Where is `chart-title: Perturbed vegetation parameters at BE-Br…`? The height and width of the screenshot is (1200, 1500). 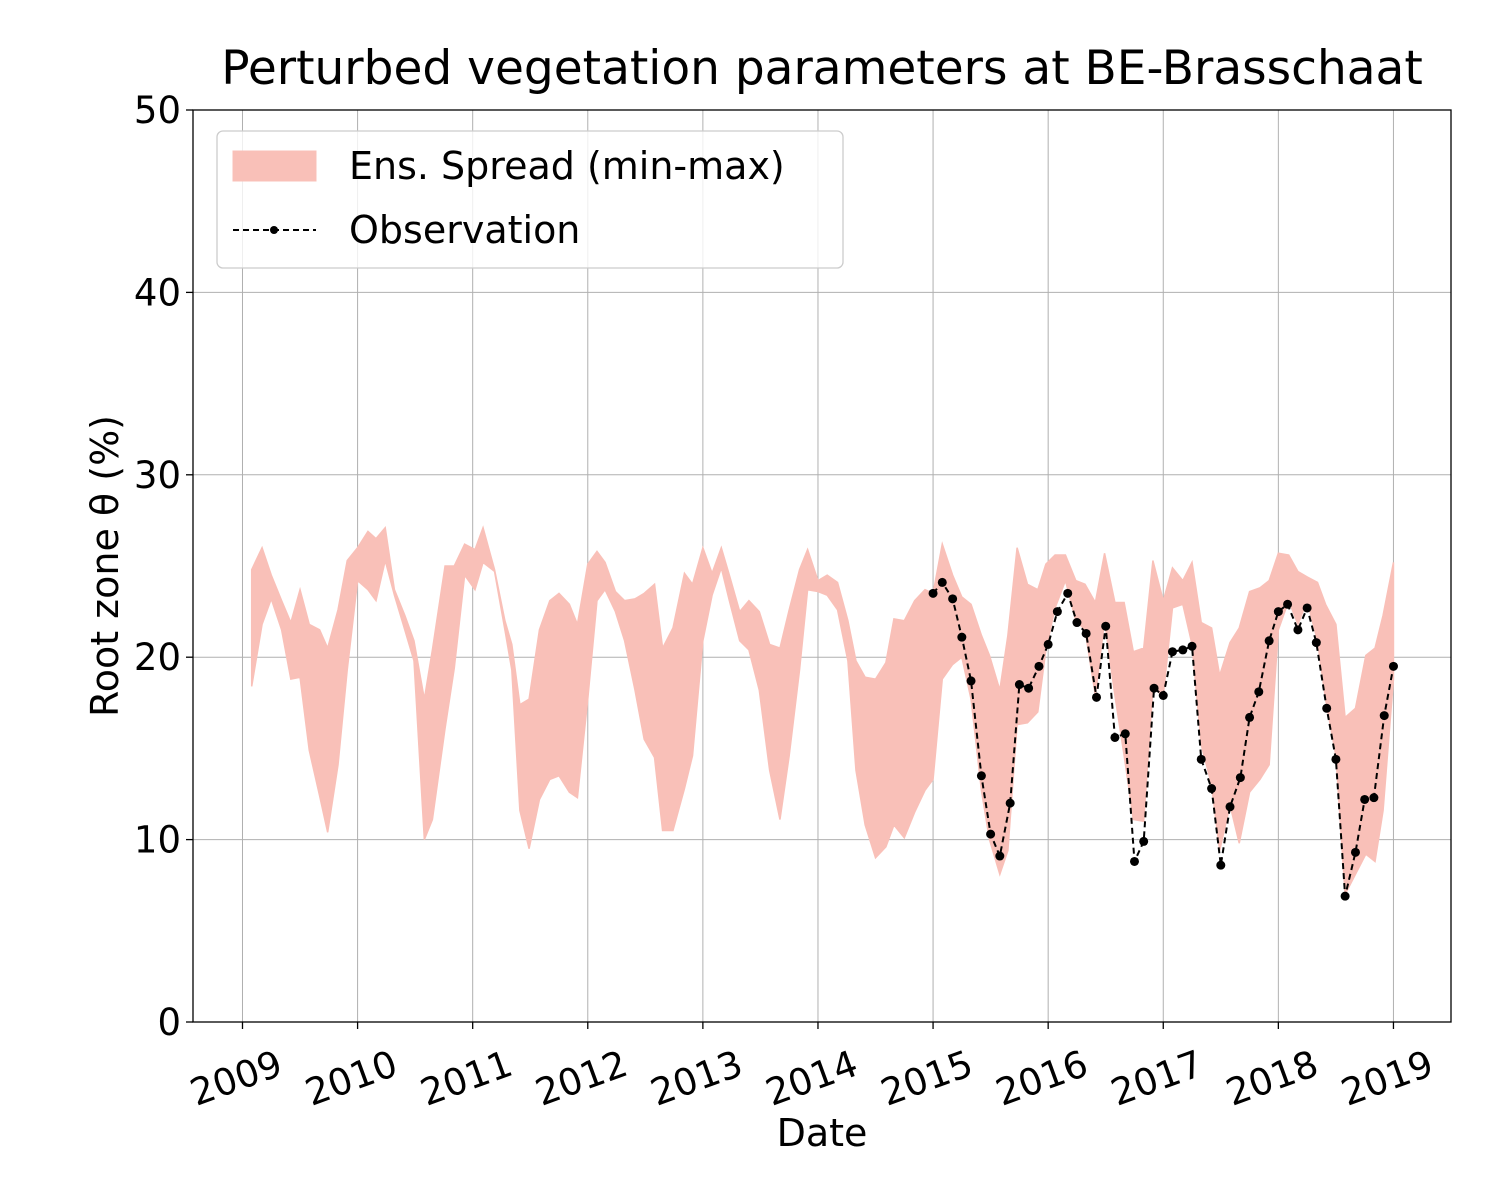 chart-title: Perturbed vegetation parameters at BE-Br… is located at coordinates (822, 68).